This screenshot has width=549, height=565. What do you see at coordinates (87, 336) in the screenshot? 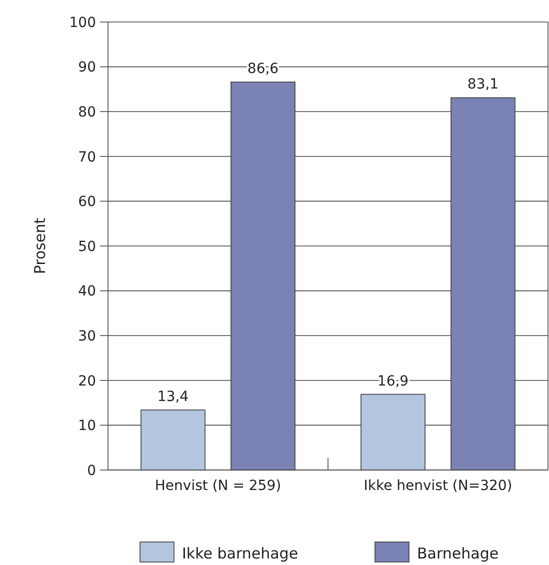
I see `y-tick-label: 30` at bounding box center [87, 336].